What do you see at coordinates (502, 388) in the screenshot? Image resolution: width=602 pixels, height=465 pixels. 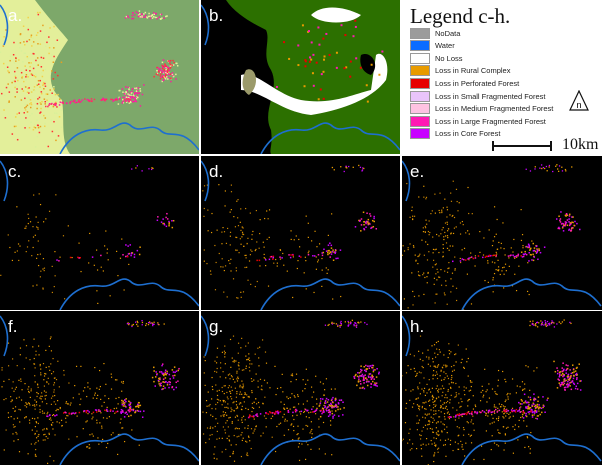 I see `map-h-image` at bounding box center [502, 388].